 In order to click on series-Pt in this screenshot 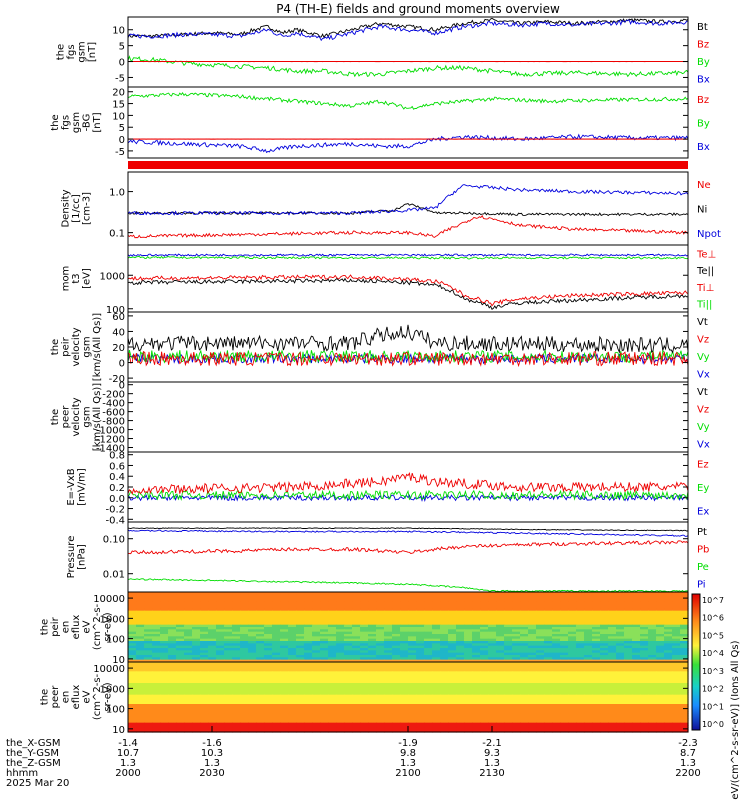, I will do `click(408, 529)`.